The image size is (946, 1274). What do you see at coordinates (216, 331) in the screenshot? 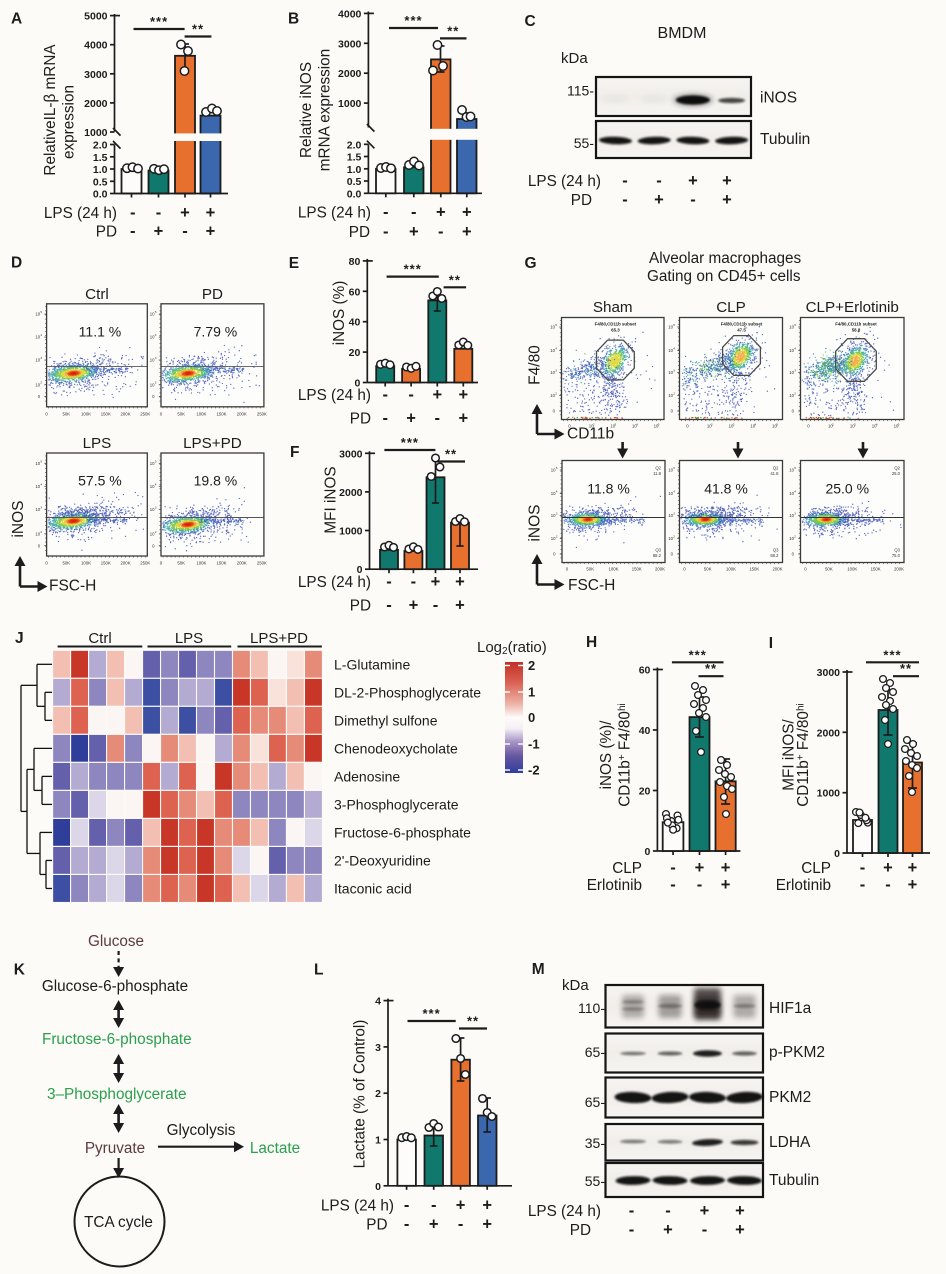
I see `svg-text: 7.79 %` at bounding box center [216, 331].